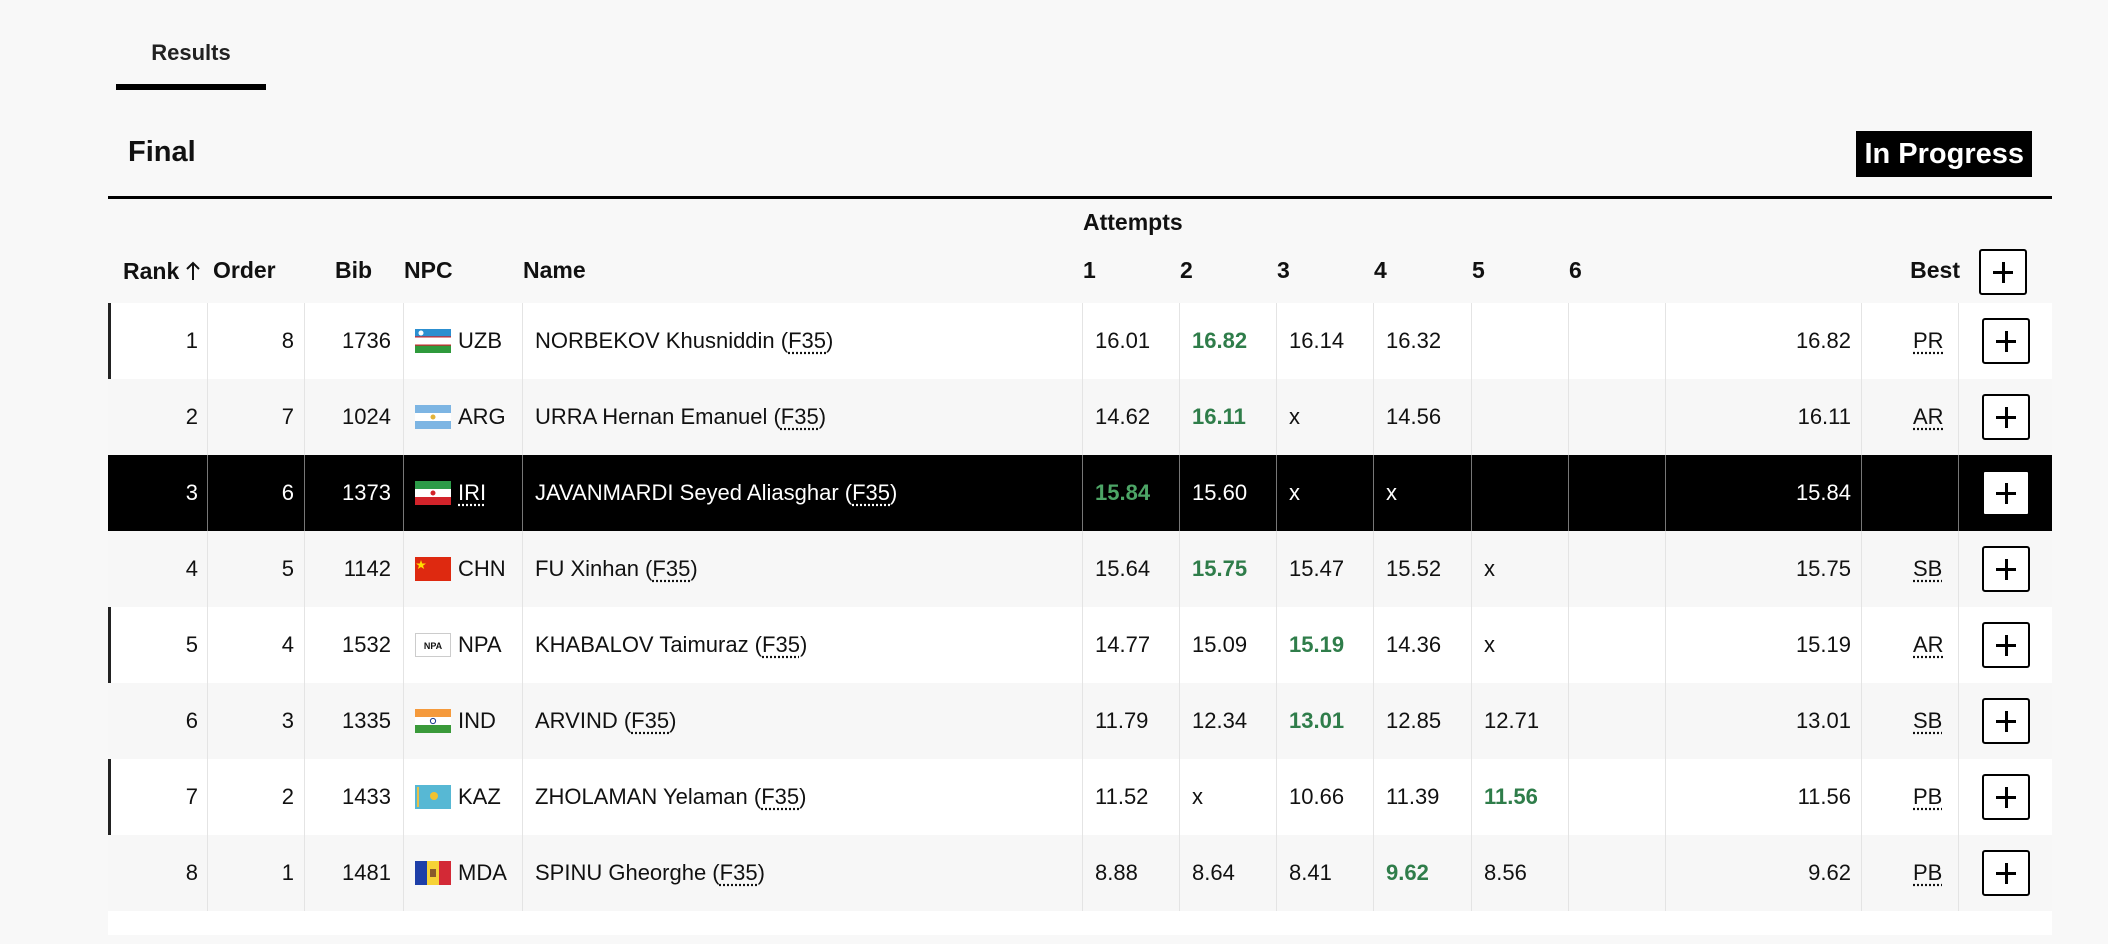 The width and height of the screenshot is (2108, 944). I want to click on attempt-3-cell: x, so click(1294, 416).